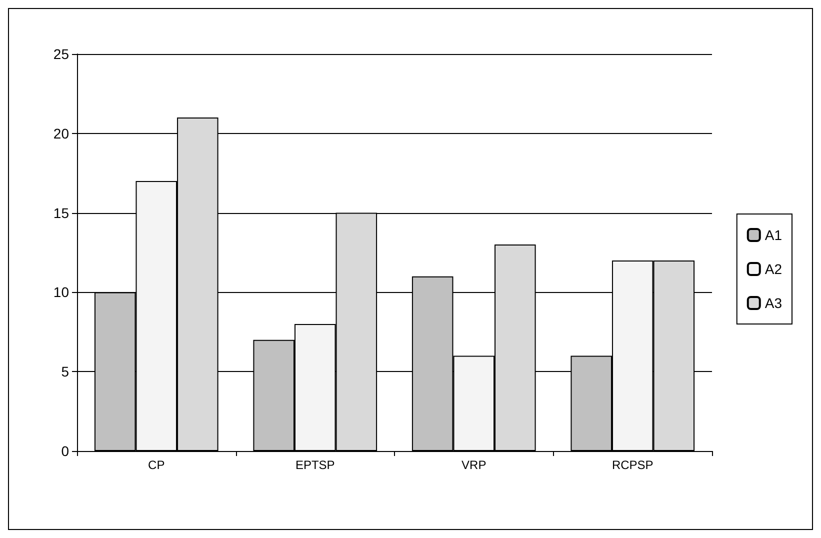  I want to click on legend-label: A1, so click(773, 235).